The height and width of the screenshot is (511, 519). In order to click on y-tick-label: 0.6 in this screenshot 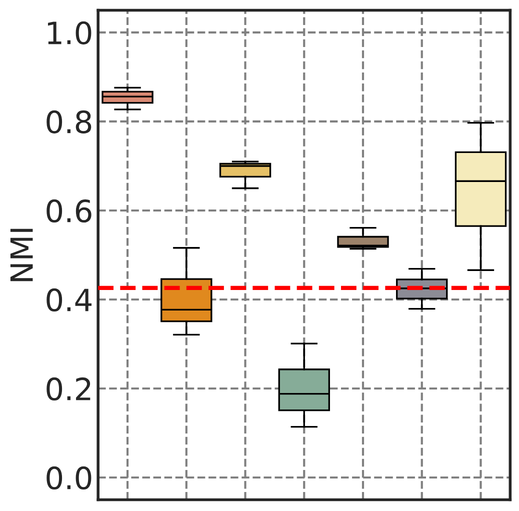, I will do `click(69, 211)`.